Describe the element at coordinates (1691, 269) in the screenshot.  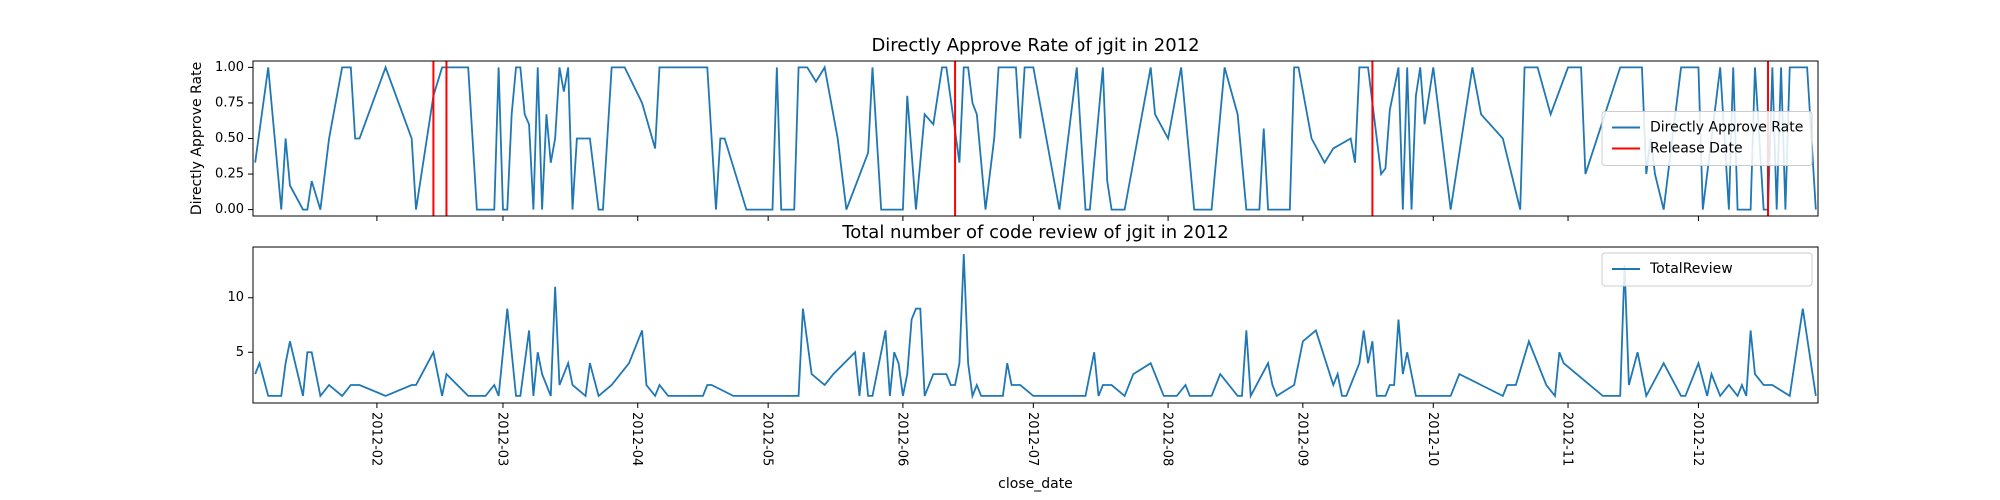
I see `legend-label: TotalReview` at that location.